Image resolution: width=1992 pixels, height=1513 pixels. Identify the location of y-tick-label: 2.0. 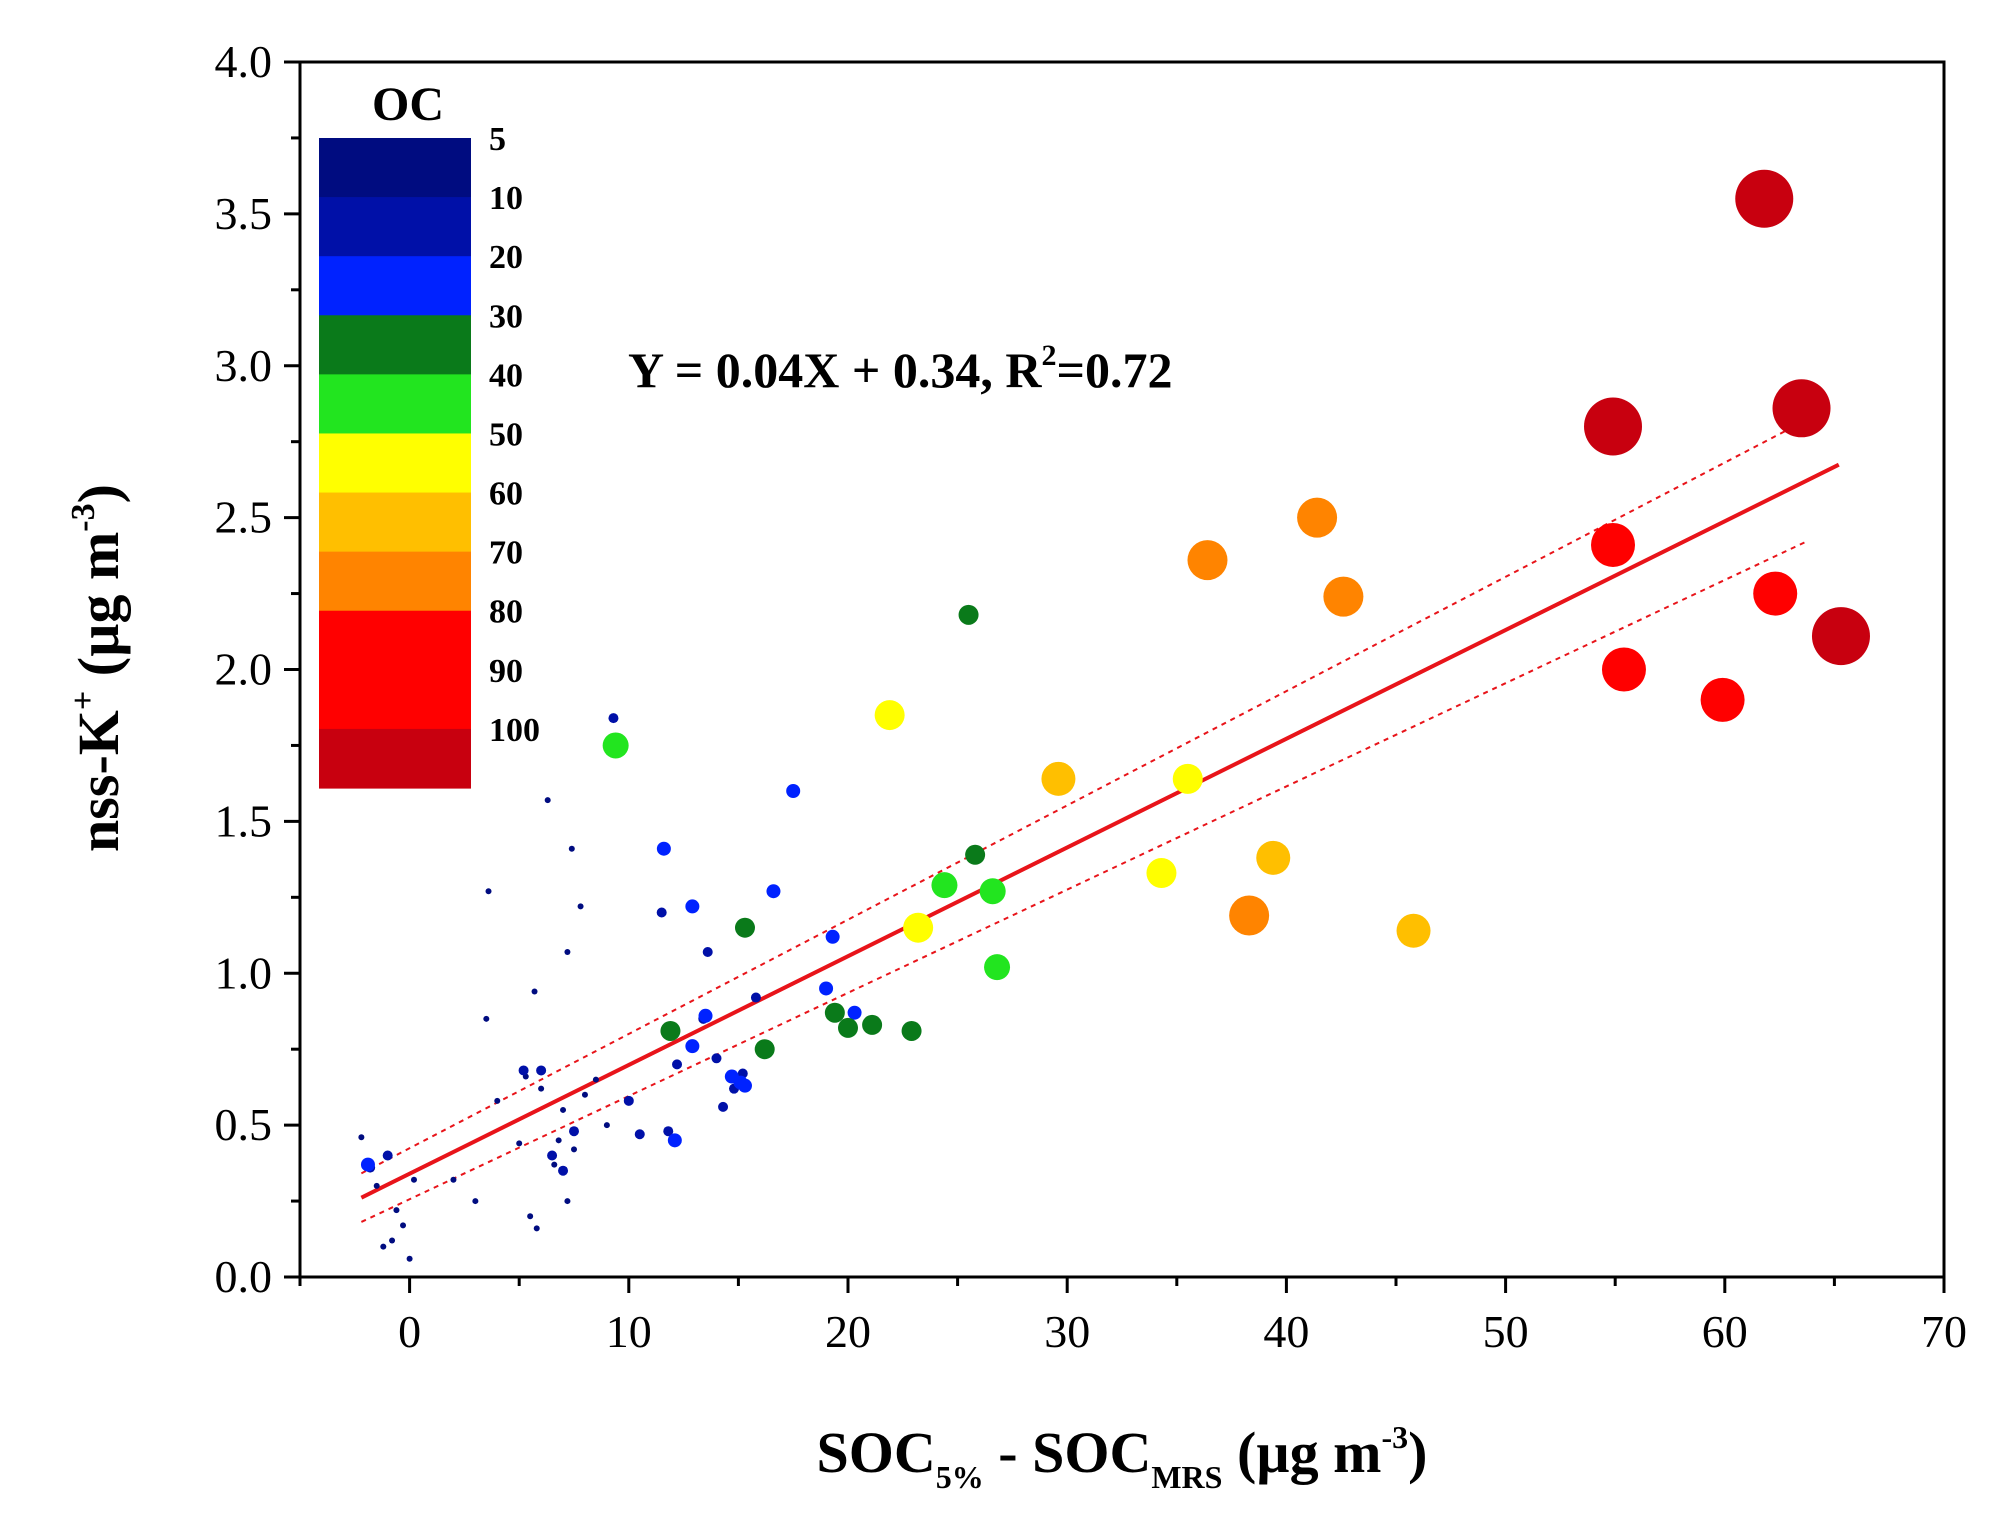
(244, 669).